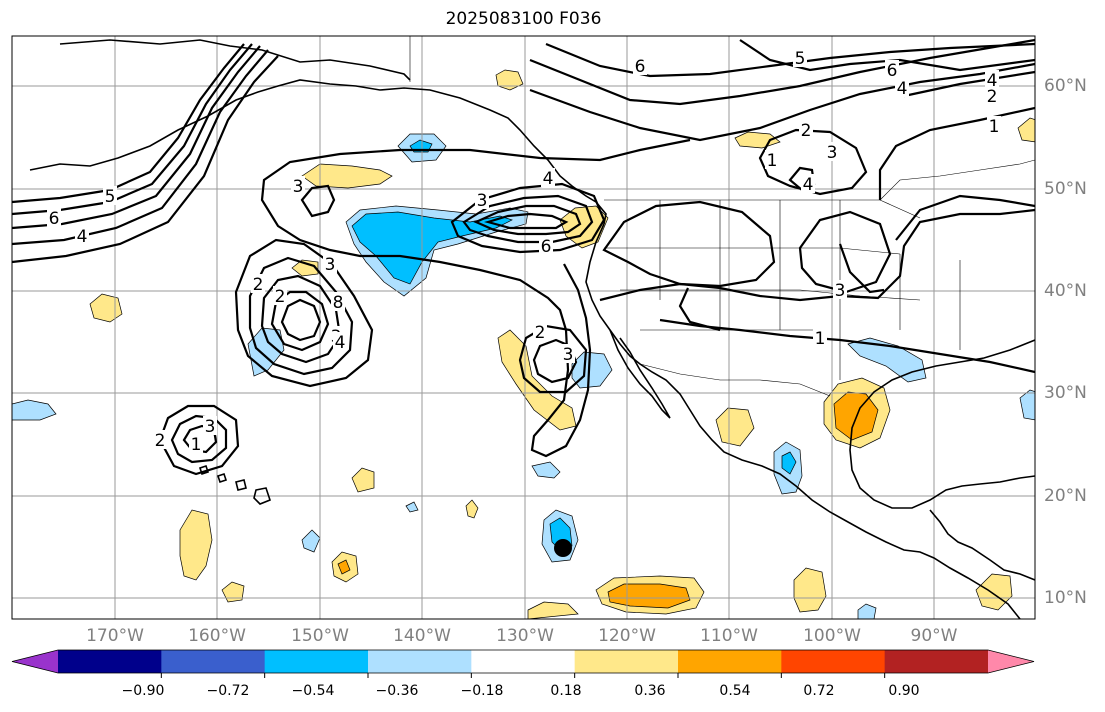 This screenshot has width=1105, height=712. What do you see at coordinates (115, 636) in the screenshot?
I see `lon-label-170w: 170°W` at bounding box center [115, 636].